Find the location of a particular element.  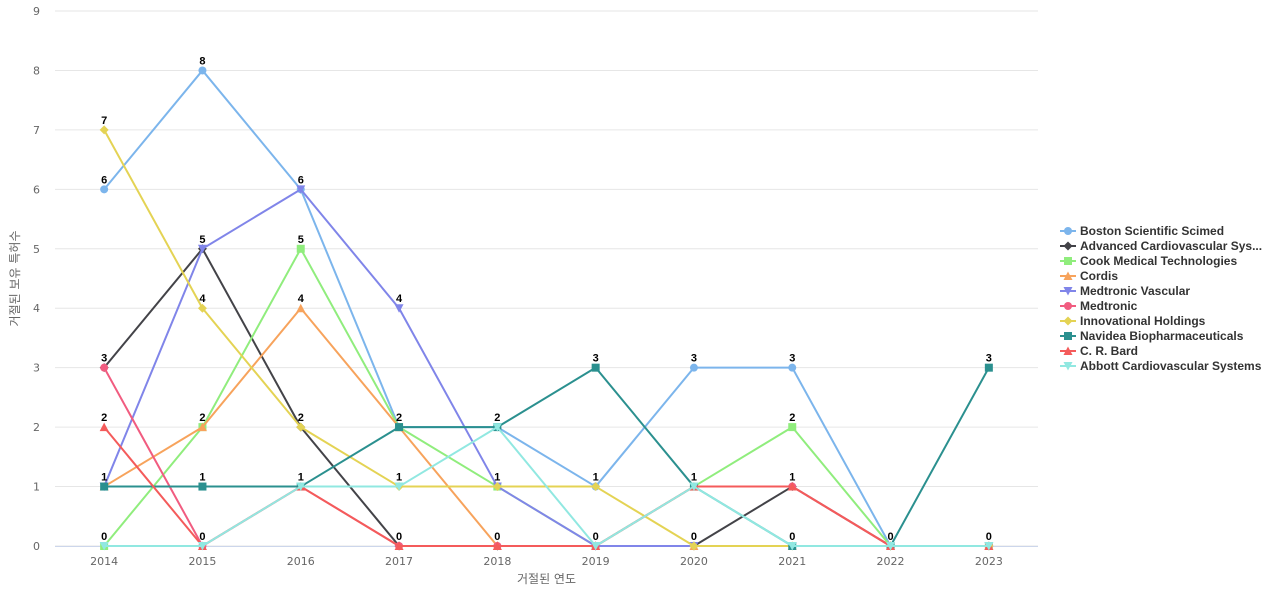

legend-item: Cook Medical Technologies is located at coordinates (1148, 261).